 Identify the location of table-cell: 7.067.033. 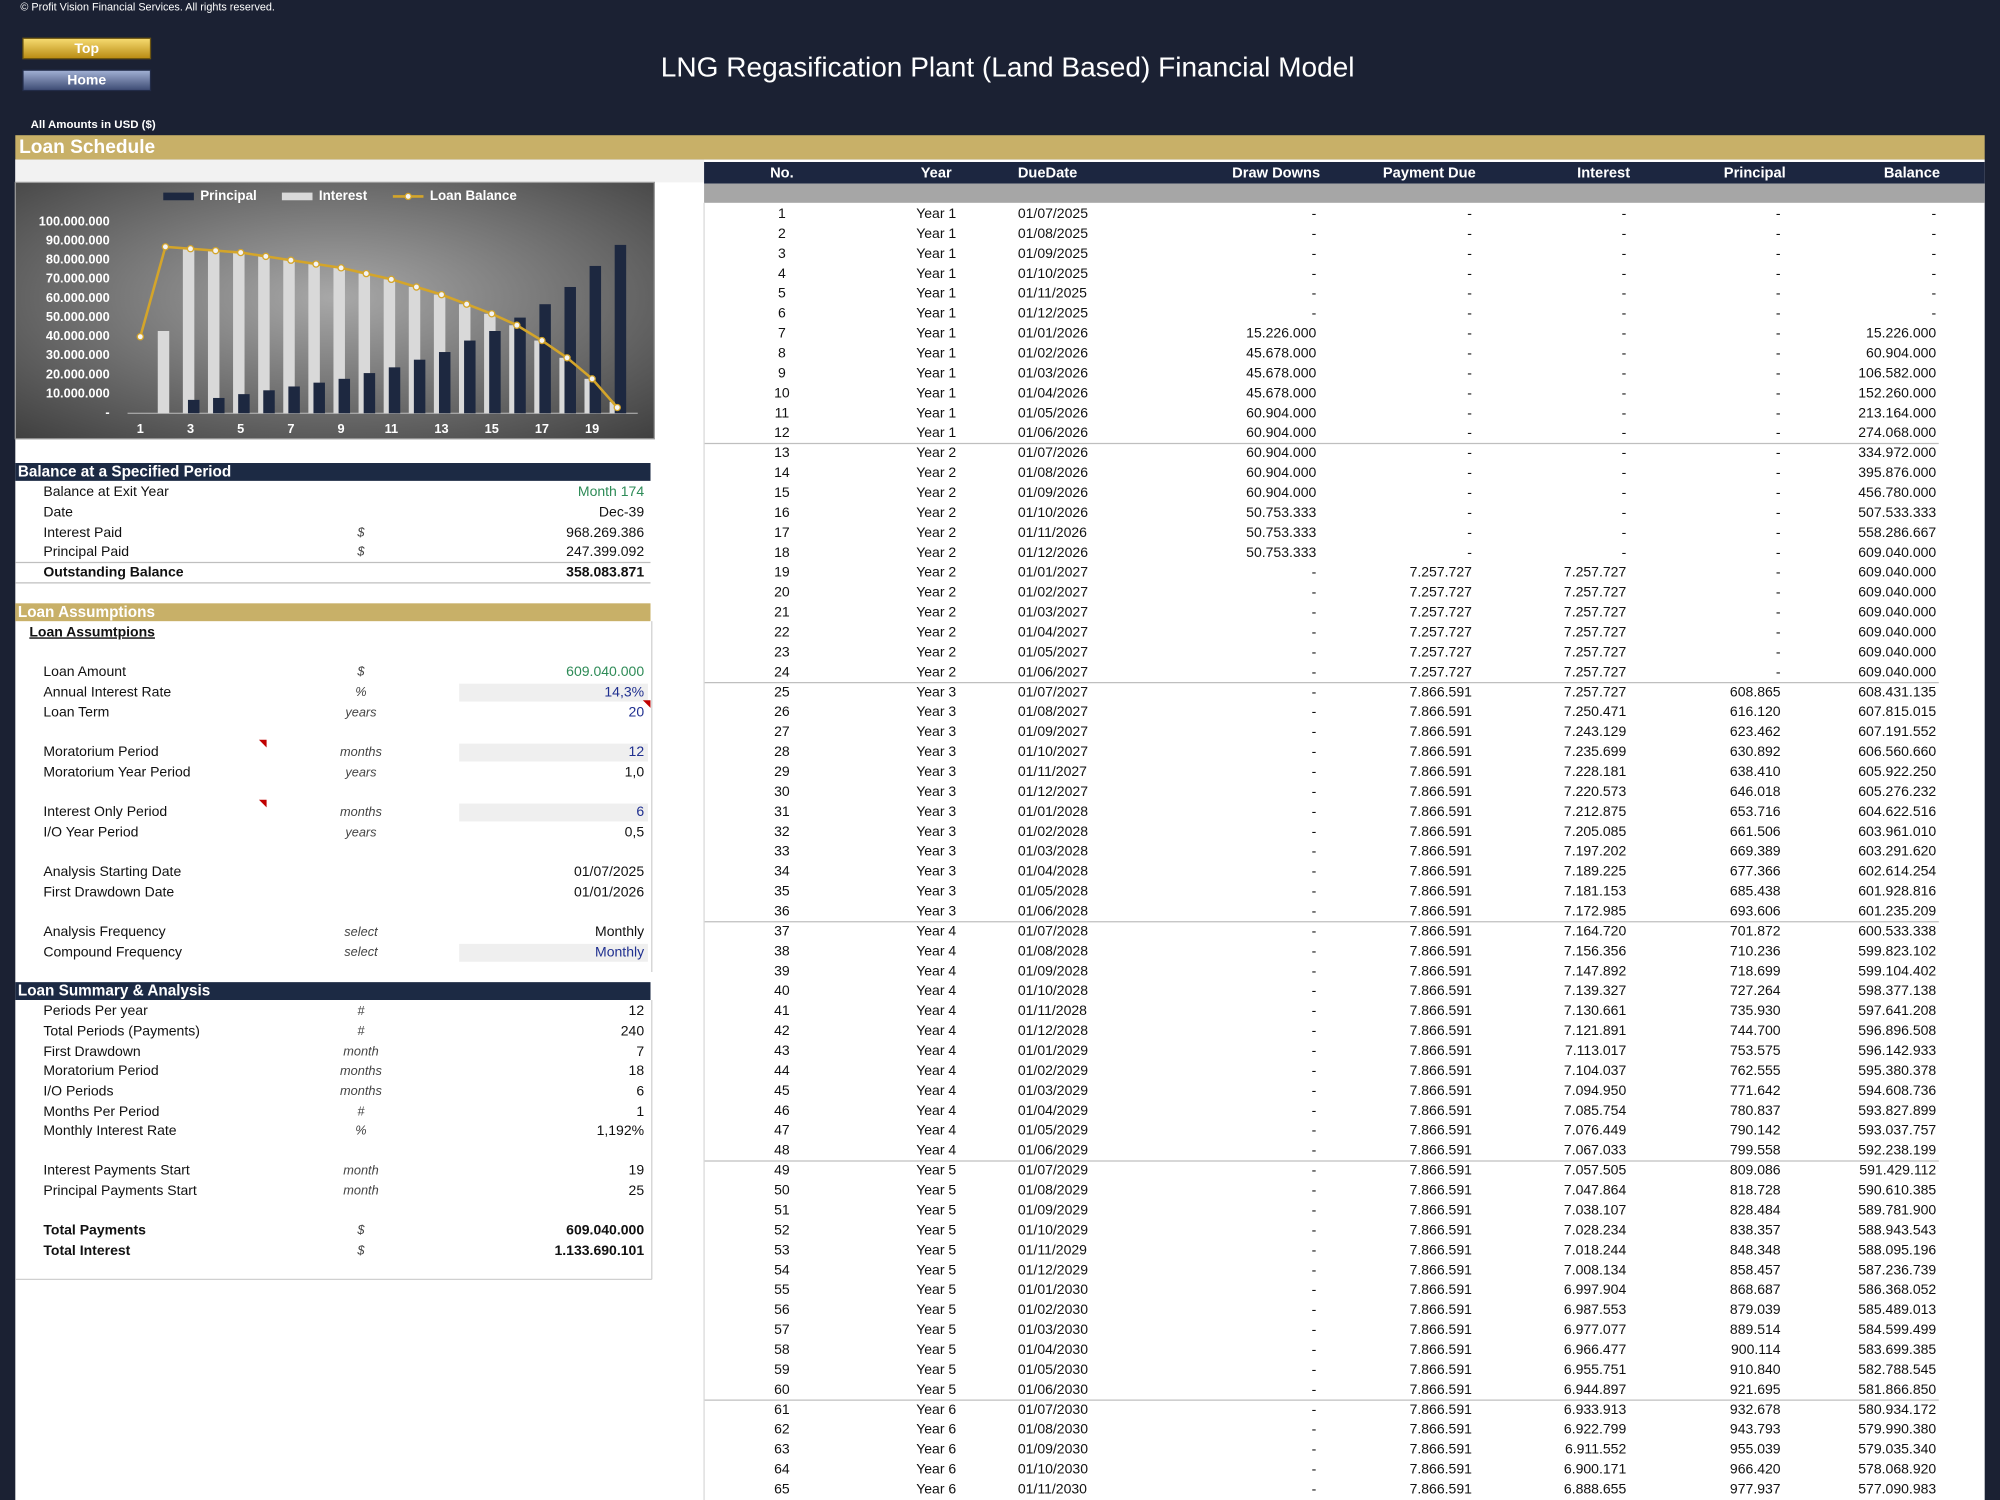
(1595, 1150).